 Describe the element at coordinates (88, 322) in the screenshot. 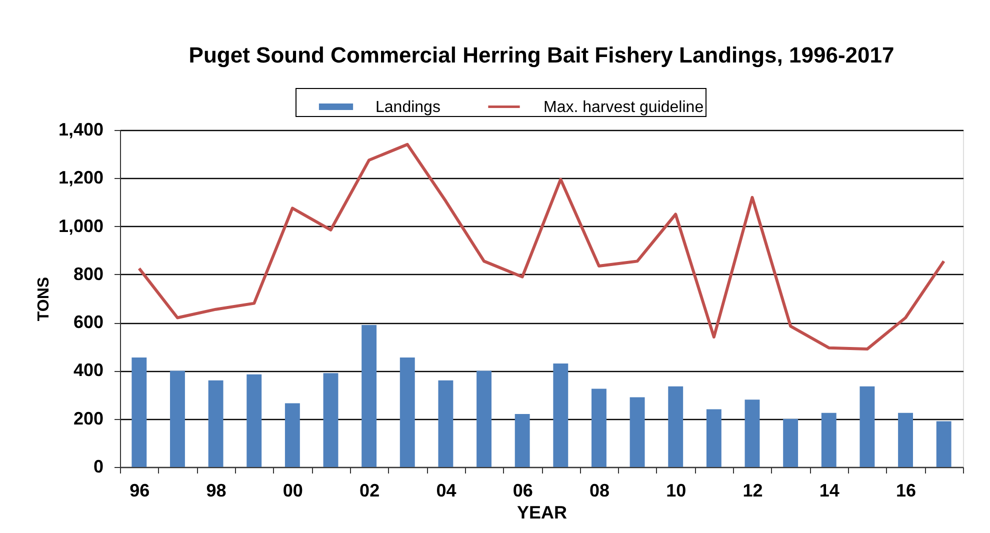

I see `y-tick-label: 600` at that location.